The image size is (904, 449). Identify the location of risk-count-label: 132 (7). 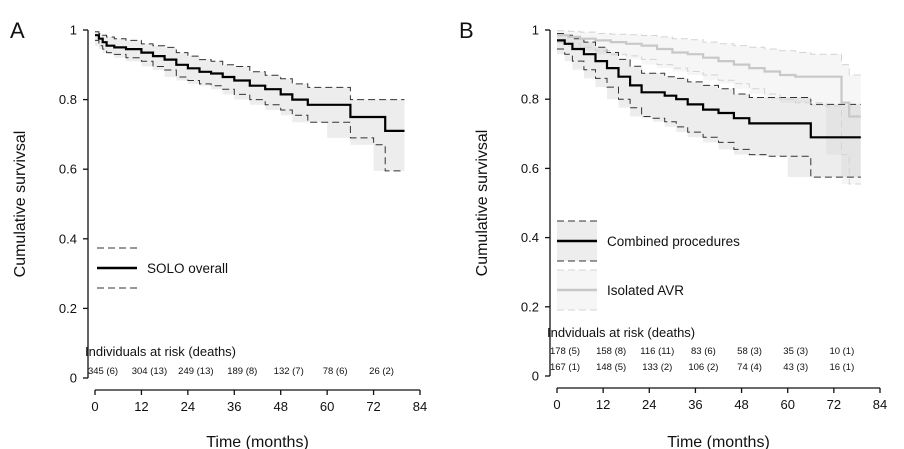
(289, 371).